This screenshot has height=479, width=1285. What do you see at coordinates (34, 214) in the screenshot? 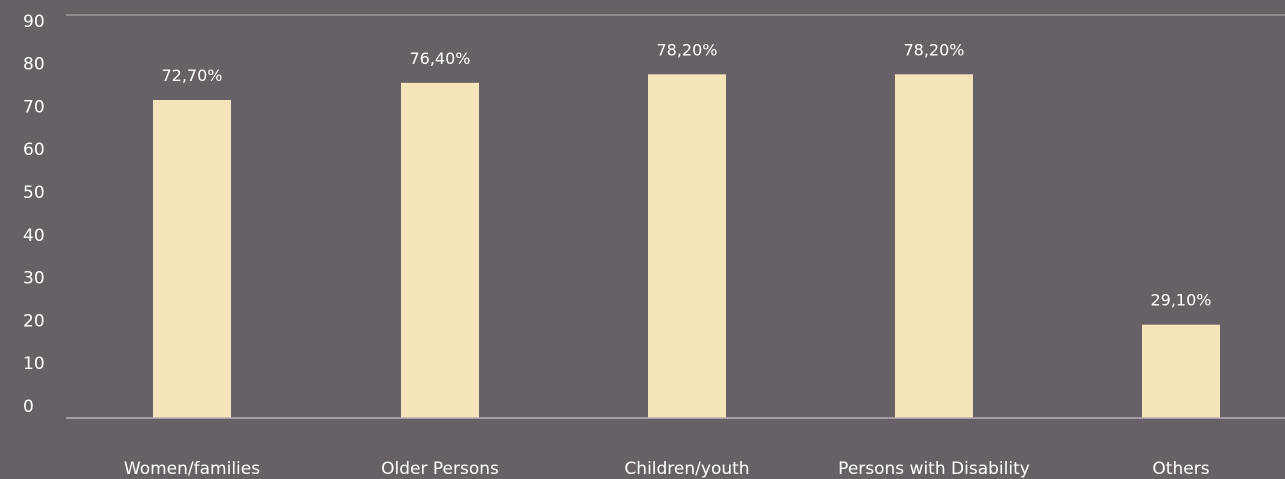
I see `y-axis-ticks: 0 10 20 30 40 50 60 70 80 90` at bounding box center [34, 214].